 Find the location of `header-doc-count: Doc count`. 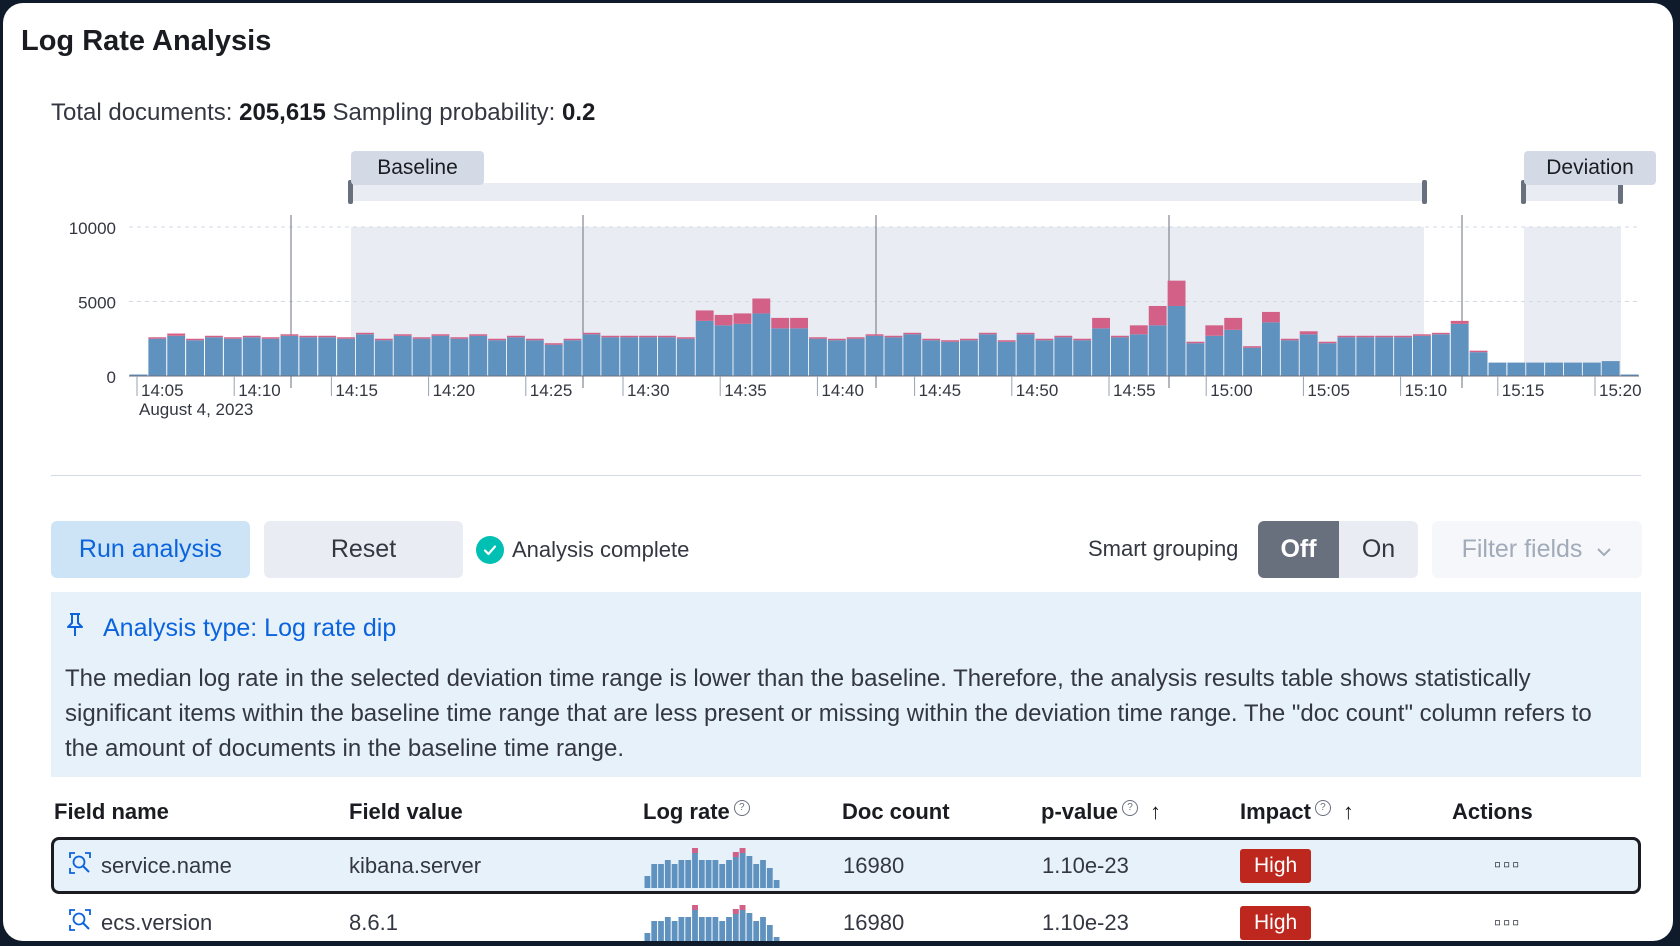

header-doc-count: Doc count is located at coordinates (896, 812).